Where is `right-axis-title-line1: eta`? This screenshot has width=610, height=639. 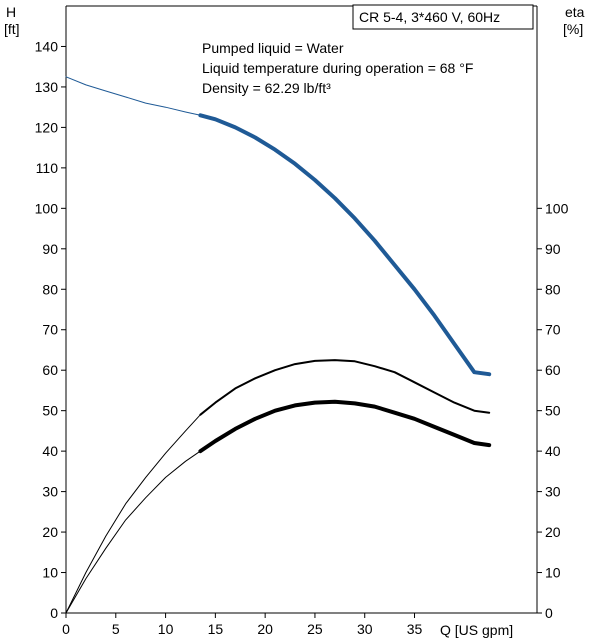 right-axis-title-line1: eta is located at coordinates (575, 12).